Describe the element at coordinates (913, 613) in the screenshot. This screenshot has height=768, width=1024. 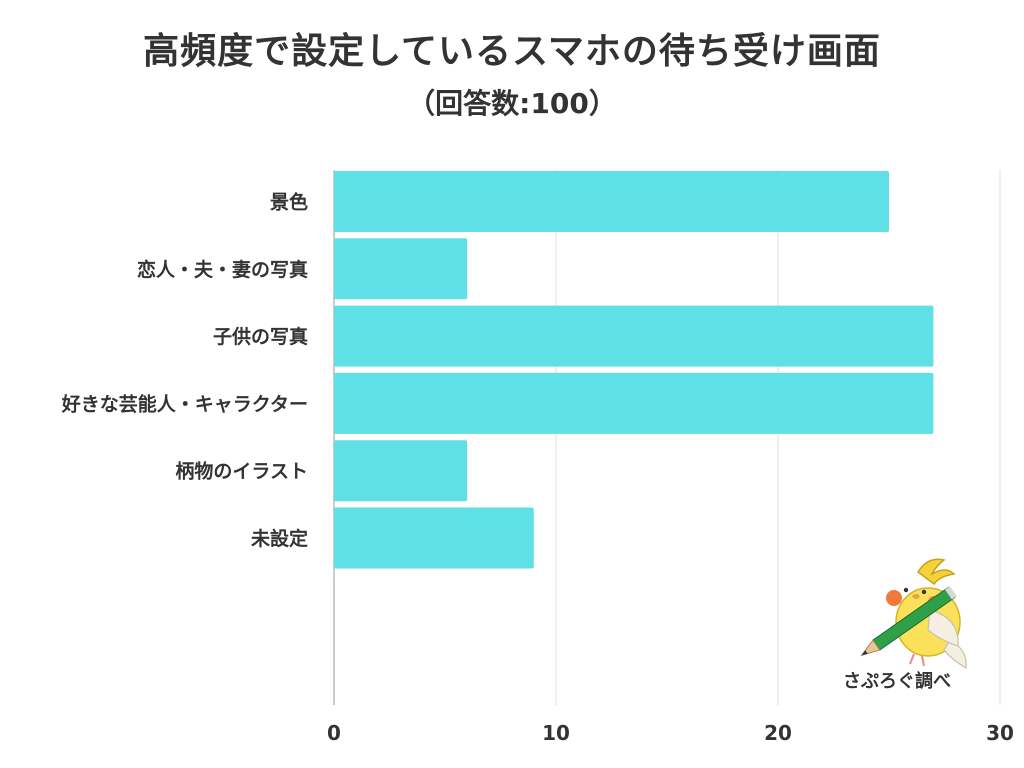
I see `cockatiel-with-pencil-icon` at that location.